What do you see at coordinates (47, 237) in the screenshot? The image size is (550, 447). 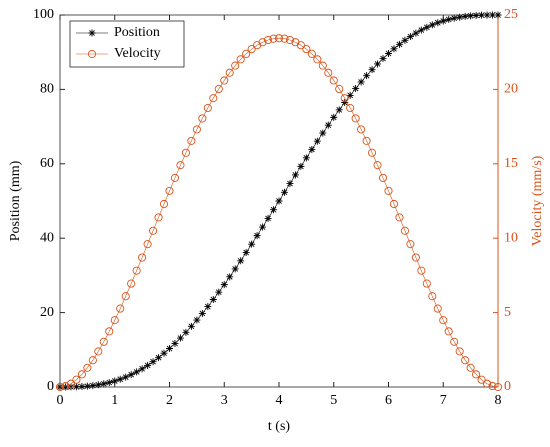 I see `y-tick-label: 40` at bounding box center [47, 237].